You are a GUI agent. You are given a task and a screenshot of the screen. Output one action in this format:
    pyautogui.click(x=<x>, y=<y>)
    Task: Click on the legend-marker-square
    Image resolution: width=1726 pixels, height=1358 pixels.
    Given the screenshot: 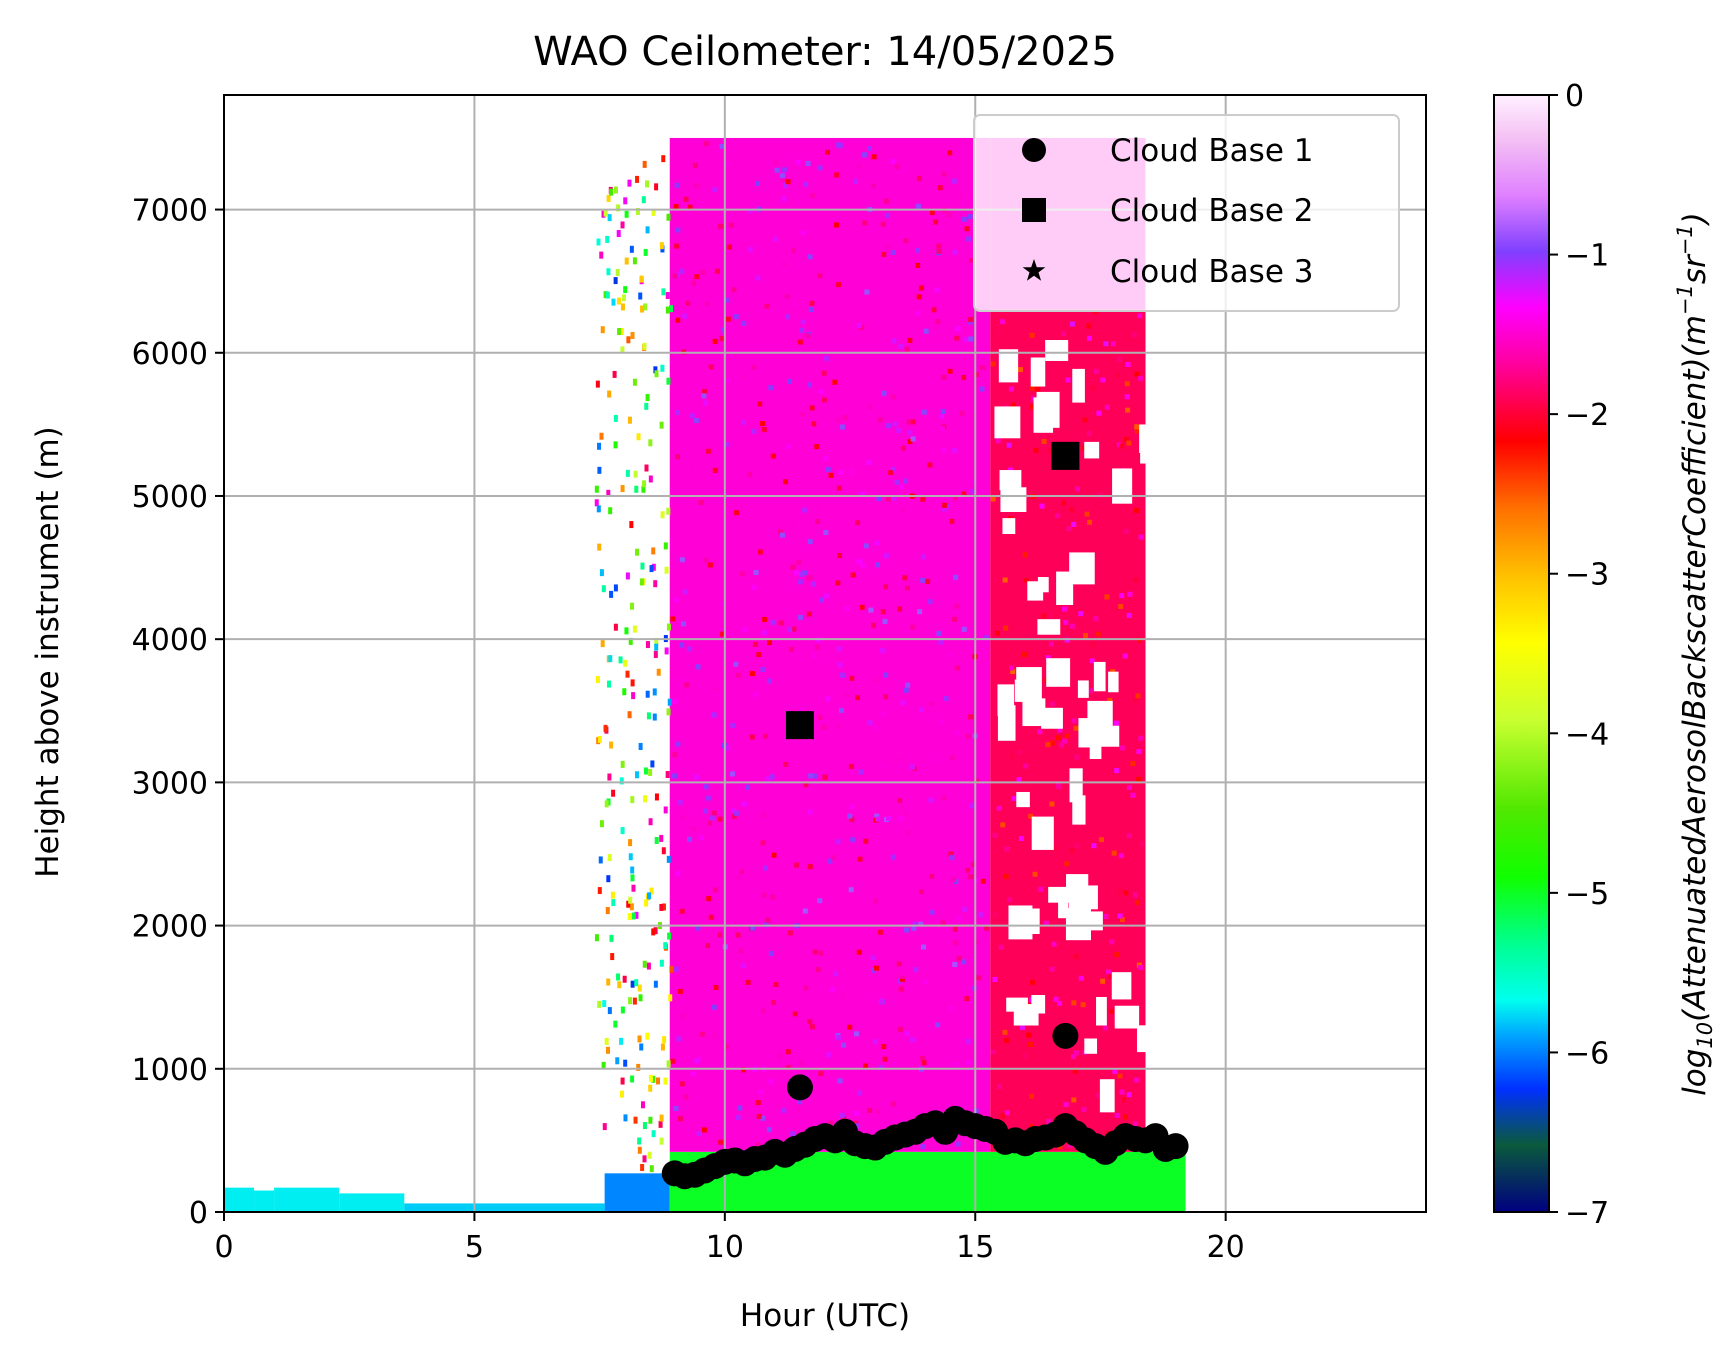 What is the action you would take?
    pyautogui.click(x=1034, y=210)
    